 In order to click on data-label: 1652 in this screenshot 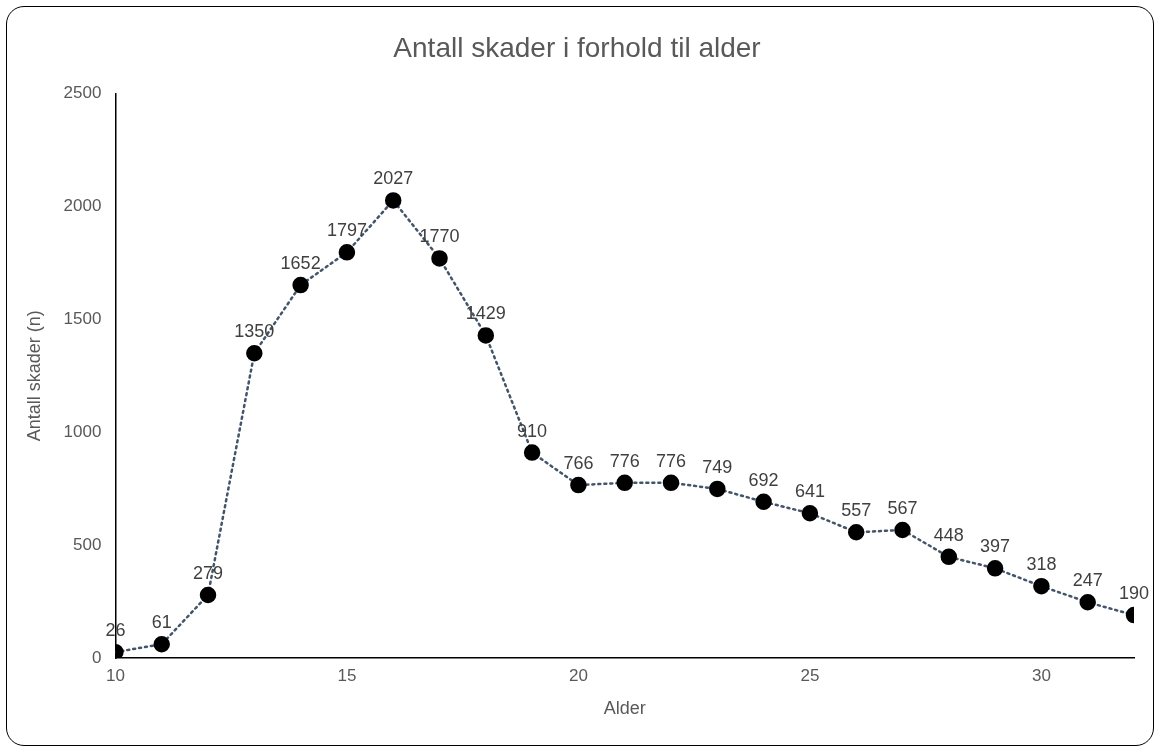, I will do `click(300, 263)`.